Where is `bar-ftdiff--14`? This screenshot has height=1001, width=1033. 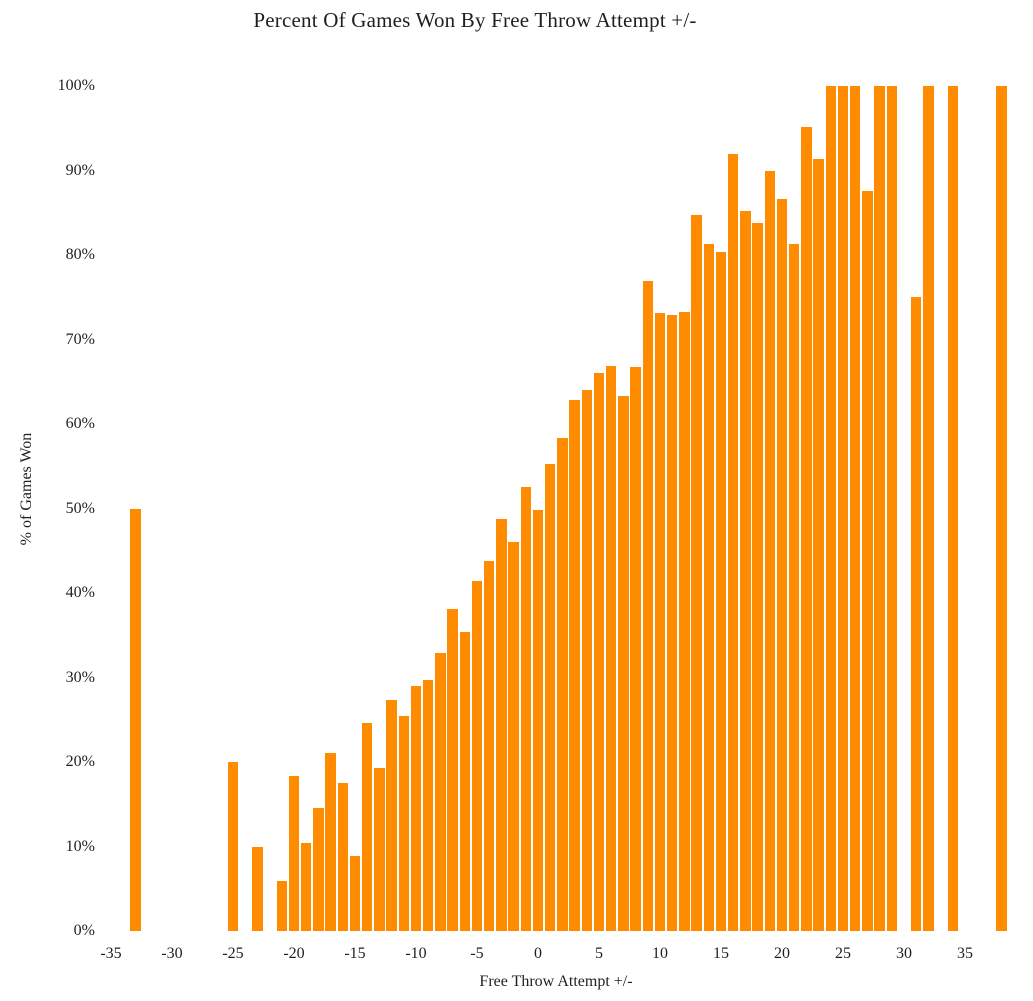 bar-ftdiff--14 is located at coordinates (367, 827).